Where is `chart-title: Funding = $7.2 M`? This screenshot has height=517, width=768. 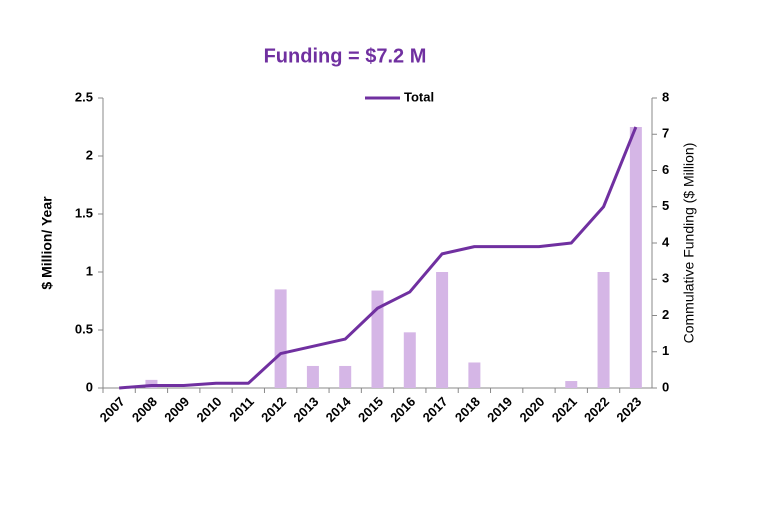 chart-title: Funding = $7.2 M is located at coordinates (345, 56).